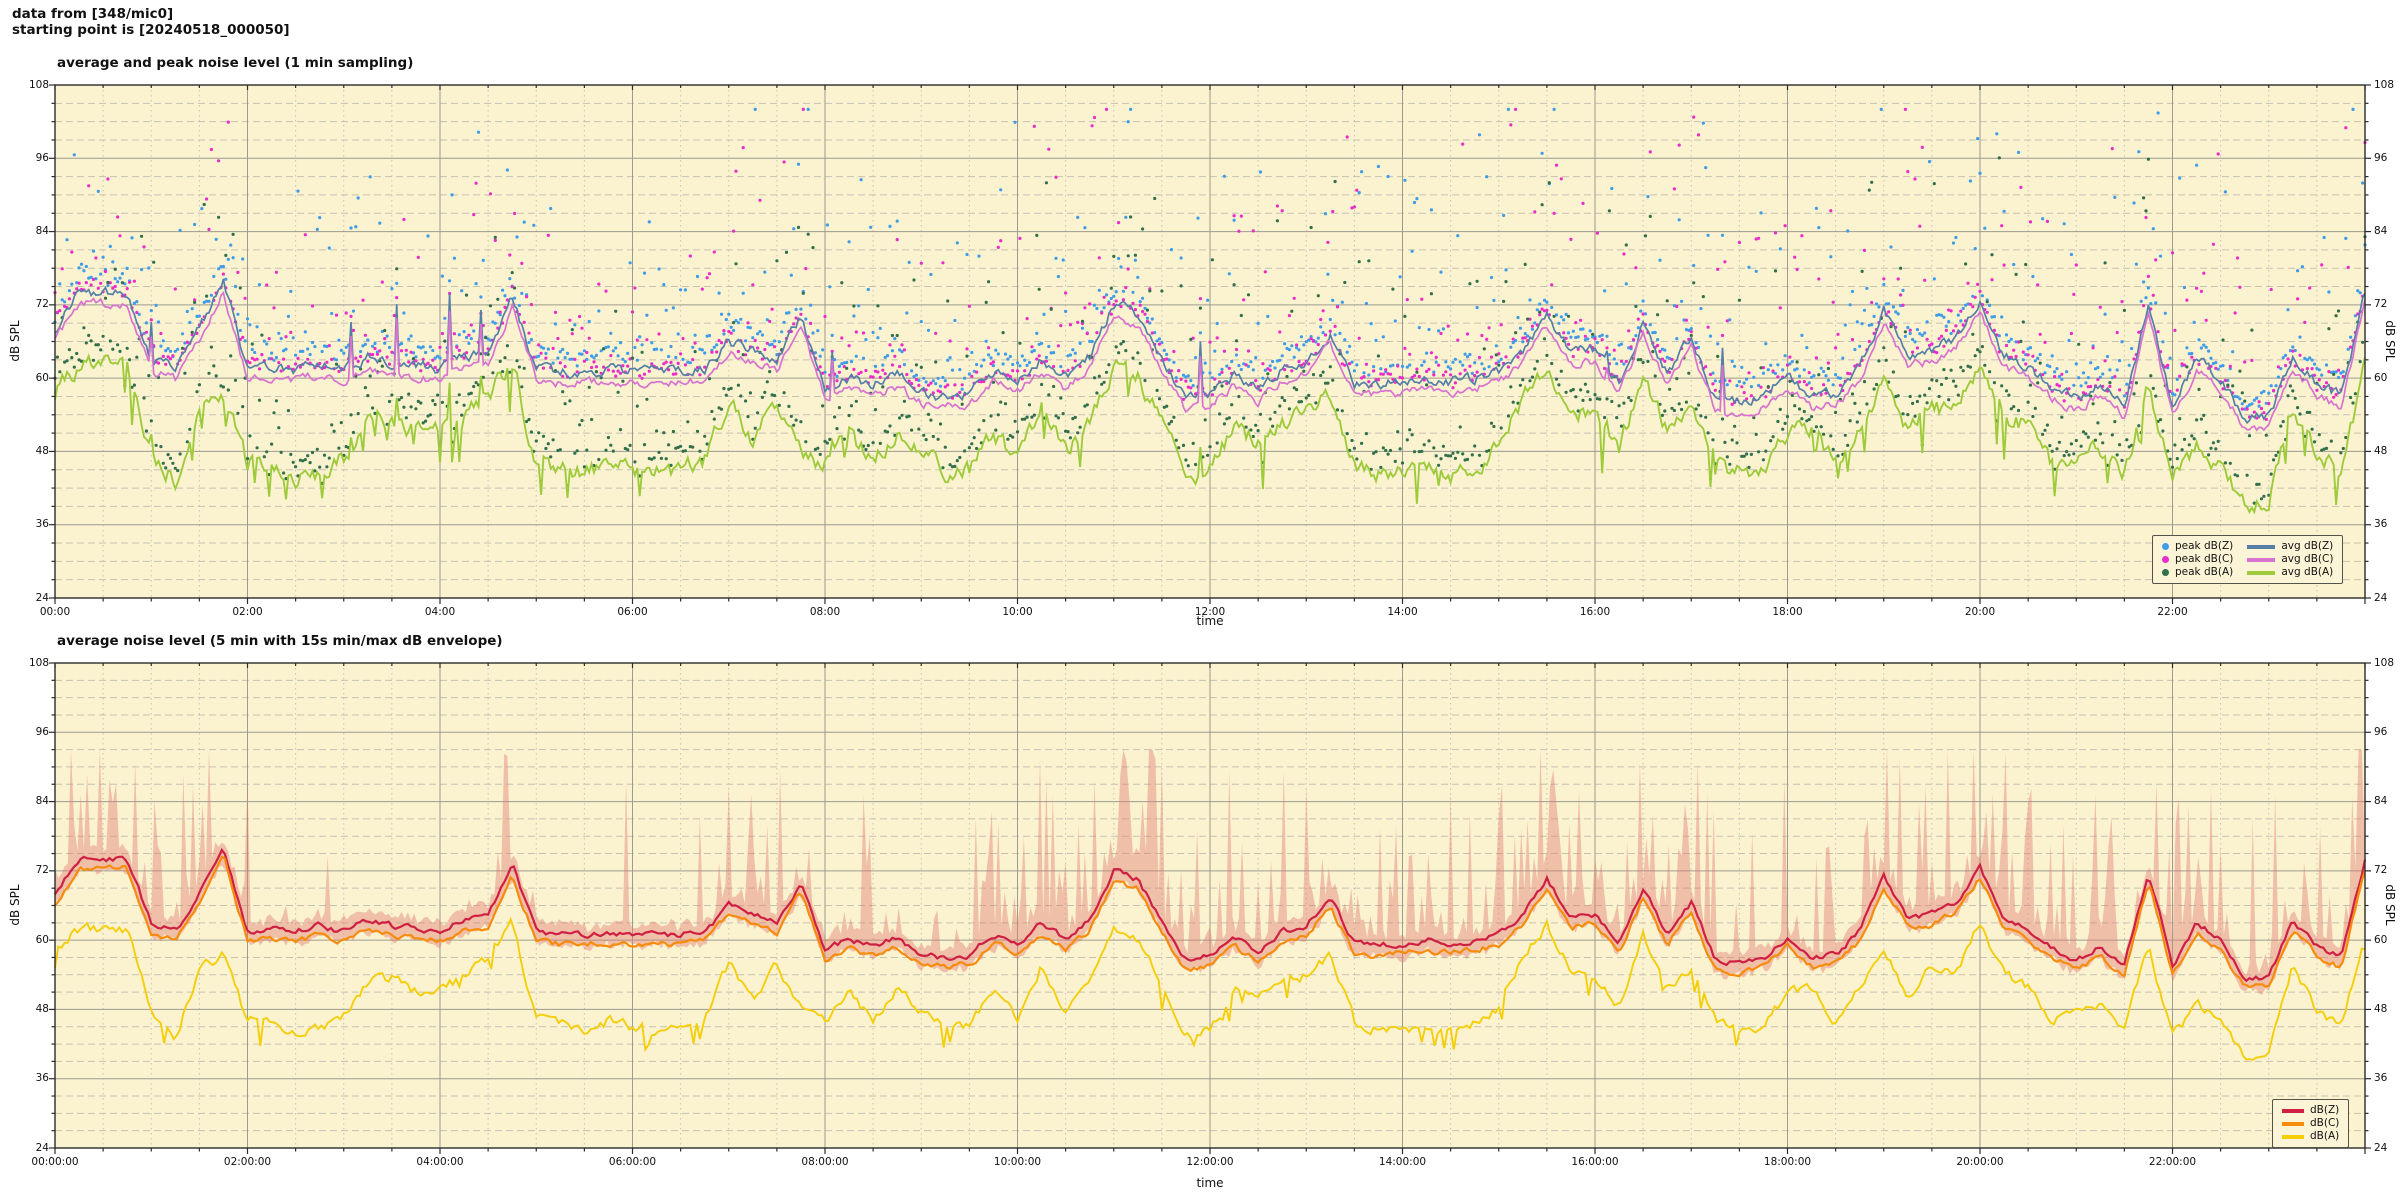  I want to click on x-tick-label: 00:00, so click(55, 612).